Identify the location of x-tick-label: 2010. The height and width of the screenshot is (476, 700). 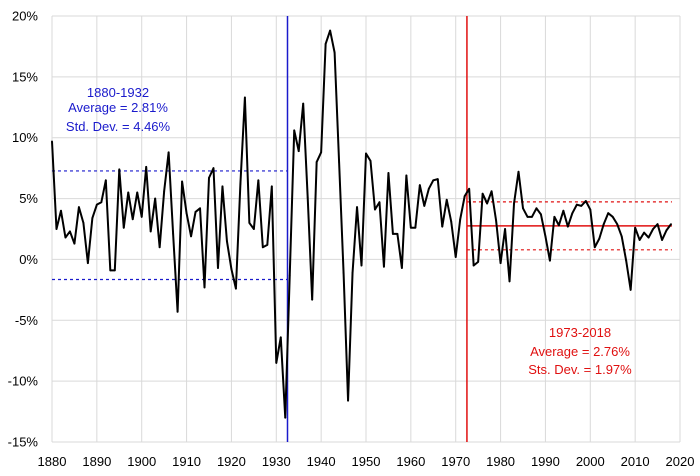
(635, 461).